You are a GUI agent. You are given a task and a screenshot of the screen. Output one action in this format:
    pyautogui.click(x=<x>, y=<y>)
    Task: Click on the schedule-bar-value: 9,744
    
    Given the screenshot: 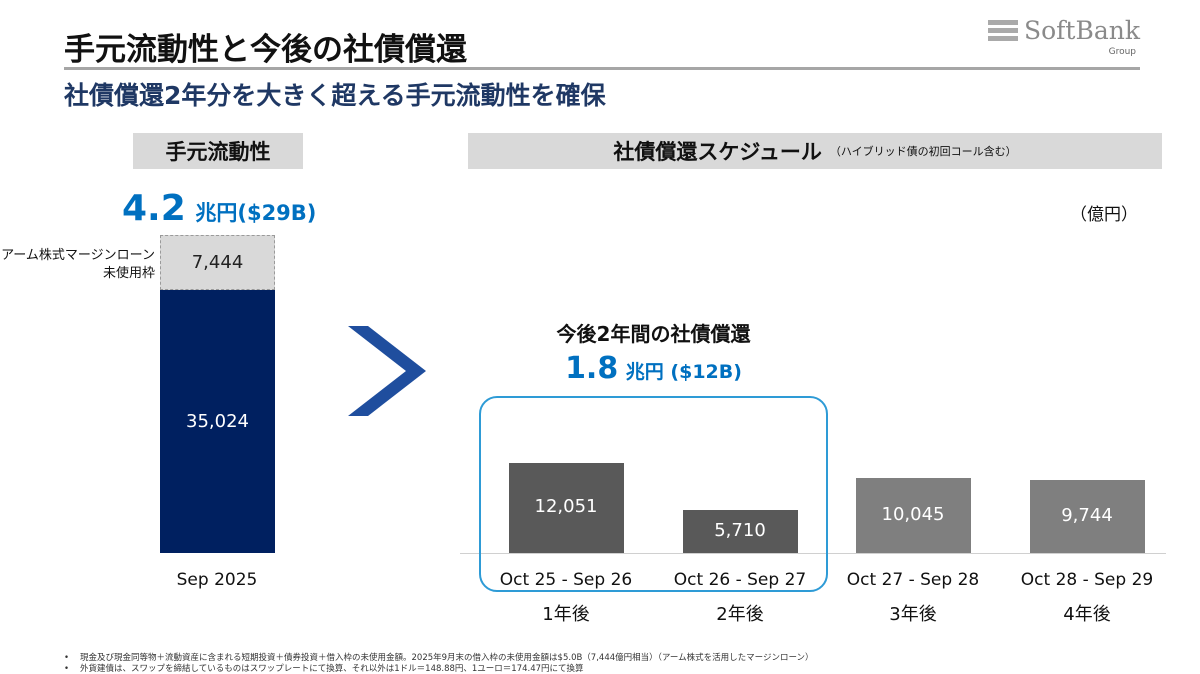 What is the action you would take?
    pyautogui.click(x=1087, y=515)
    